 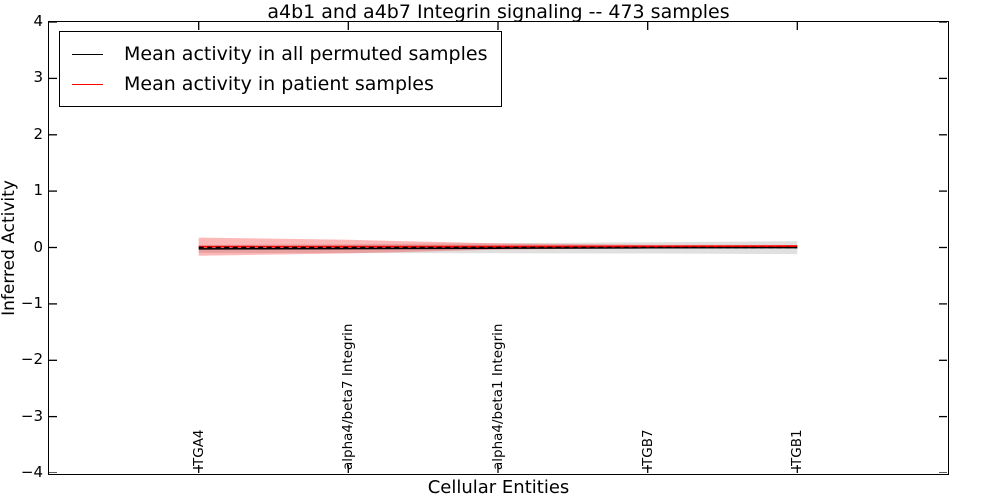 I want to click on y-tick-label: 4, so click(x=38, y=21).